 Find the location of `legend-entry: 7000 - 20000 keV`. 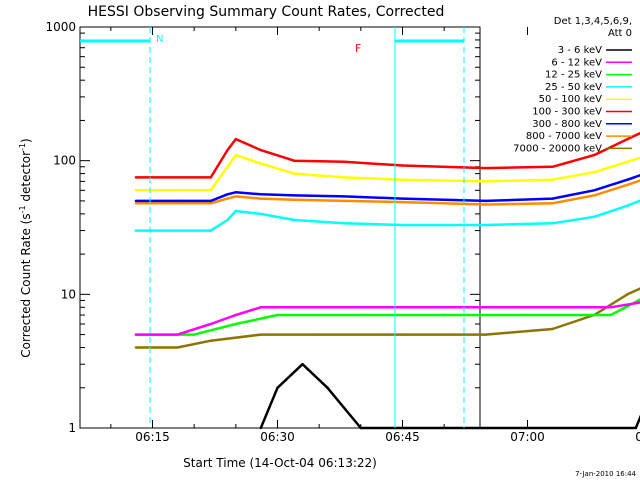

legend-entry: 7000 - 20000 keV is located at coordinates (557, 148).